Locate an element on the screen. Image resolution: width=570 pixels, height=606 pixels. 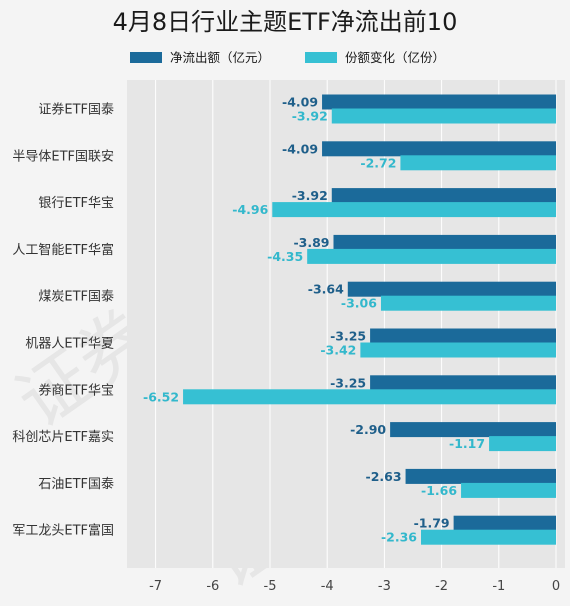
x-tick-label: -4 is located at coordinates (327, 586).